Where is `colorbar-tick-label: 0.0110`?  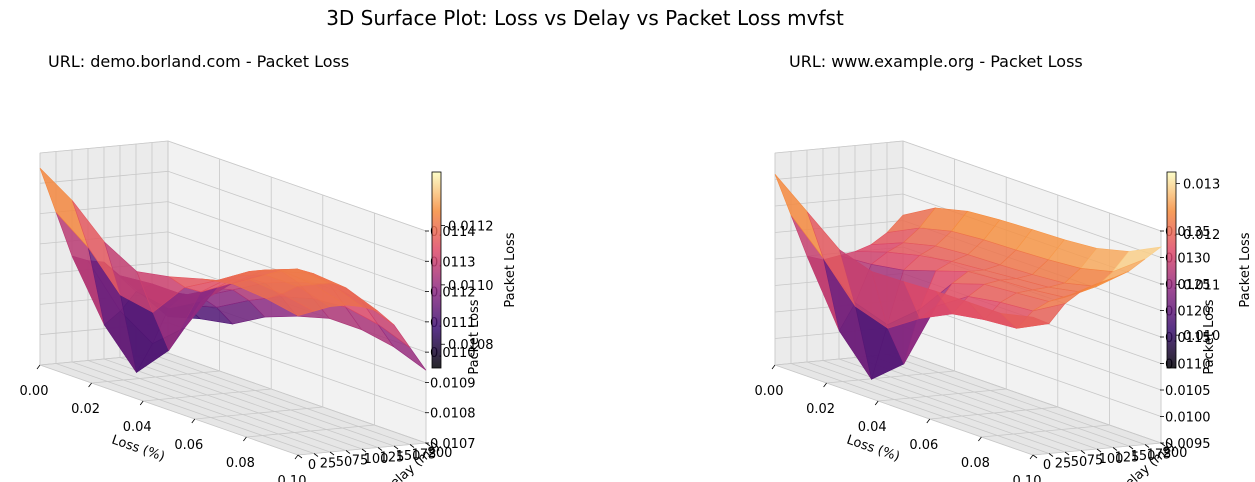 colorbar-tick-label: 0.0110 is located at coordinates (471, 286).